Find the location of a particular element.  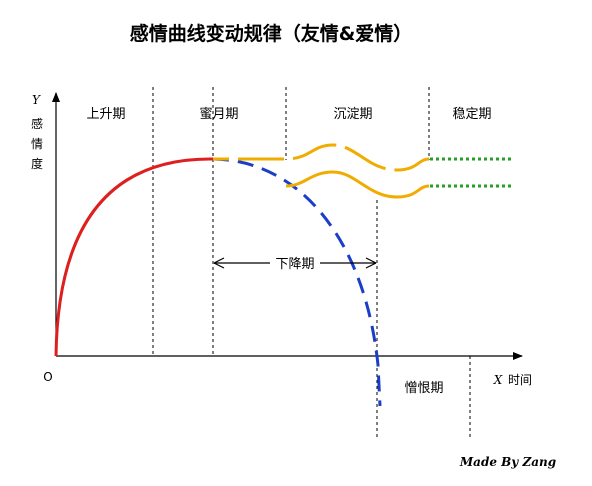

x-axis-variable: X is located at coordinates (498, 380).